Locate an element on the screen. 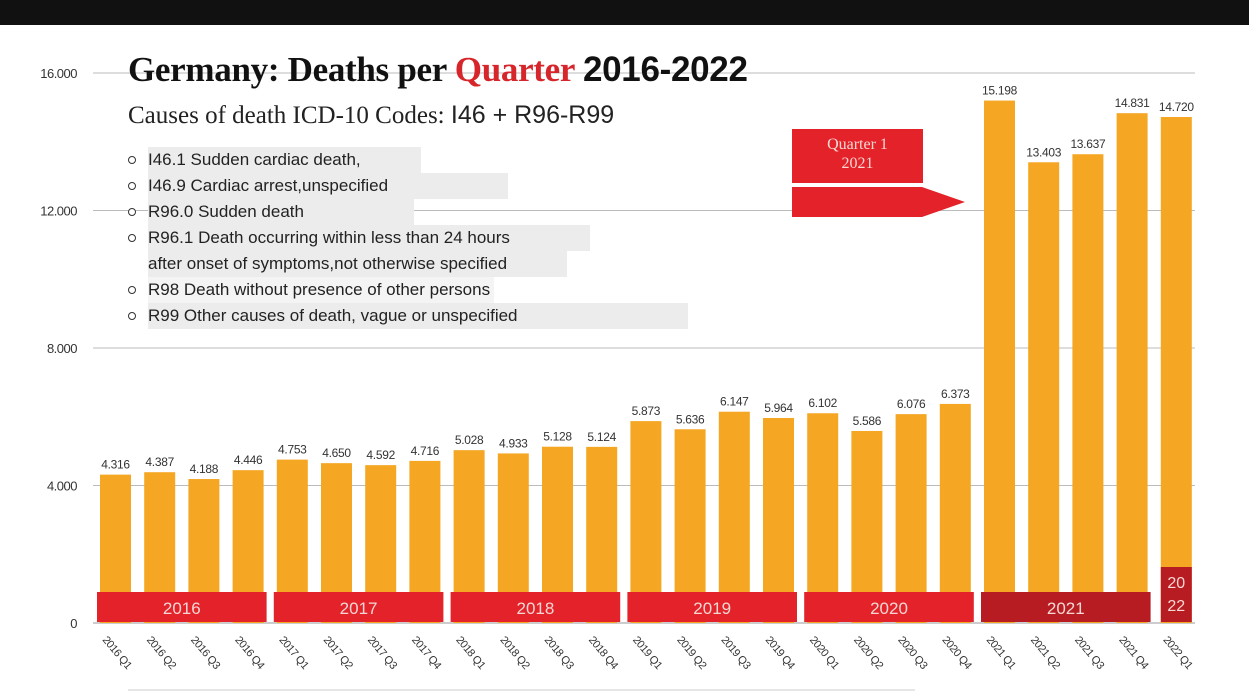  year-band-label: 2021 is located at coordinates (1066, 608).